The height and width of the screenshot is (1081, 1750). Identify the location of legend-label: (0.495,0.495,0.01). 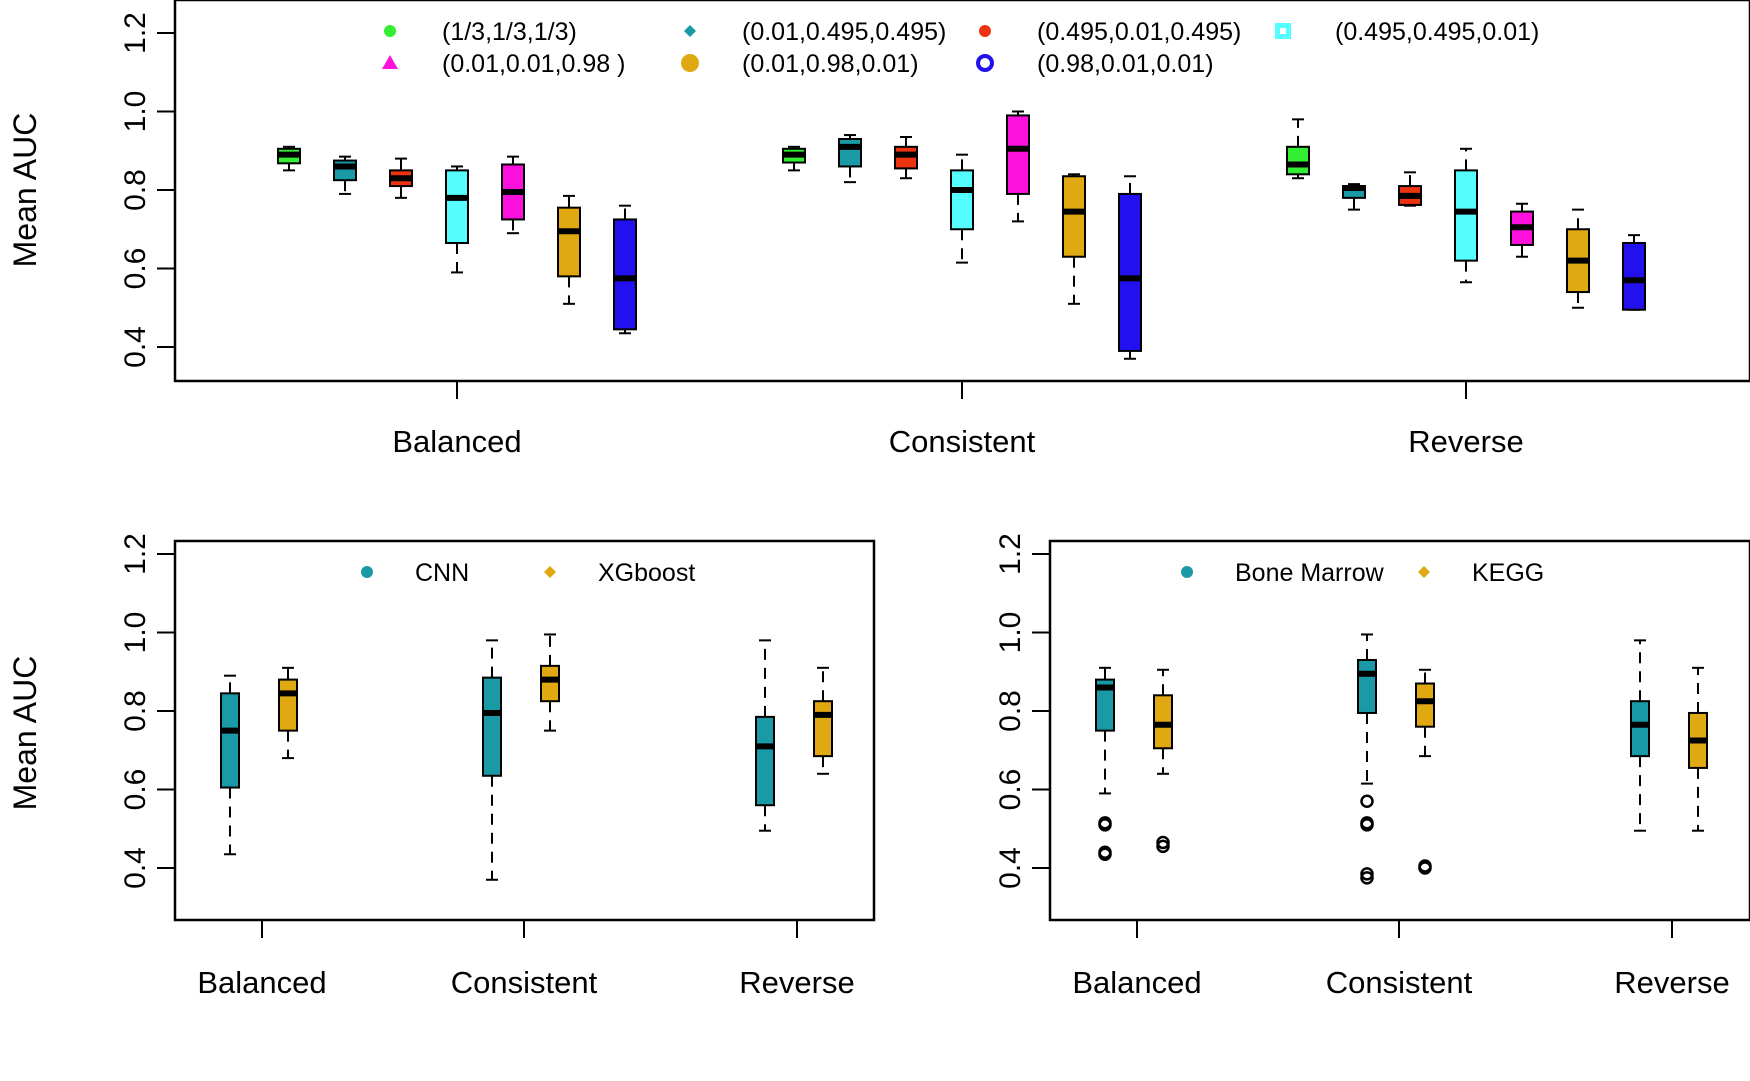
(1437, 32).